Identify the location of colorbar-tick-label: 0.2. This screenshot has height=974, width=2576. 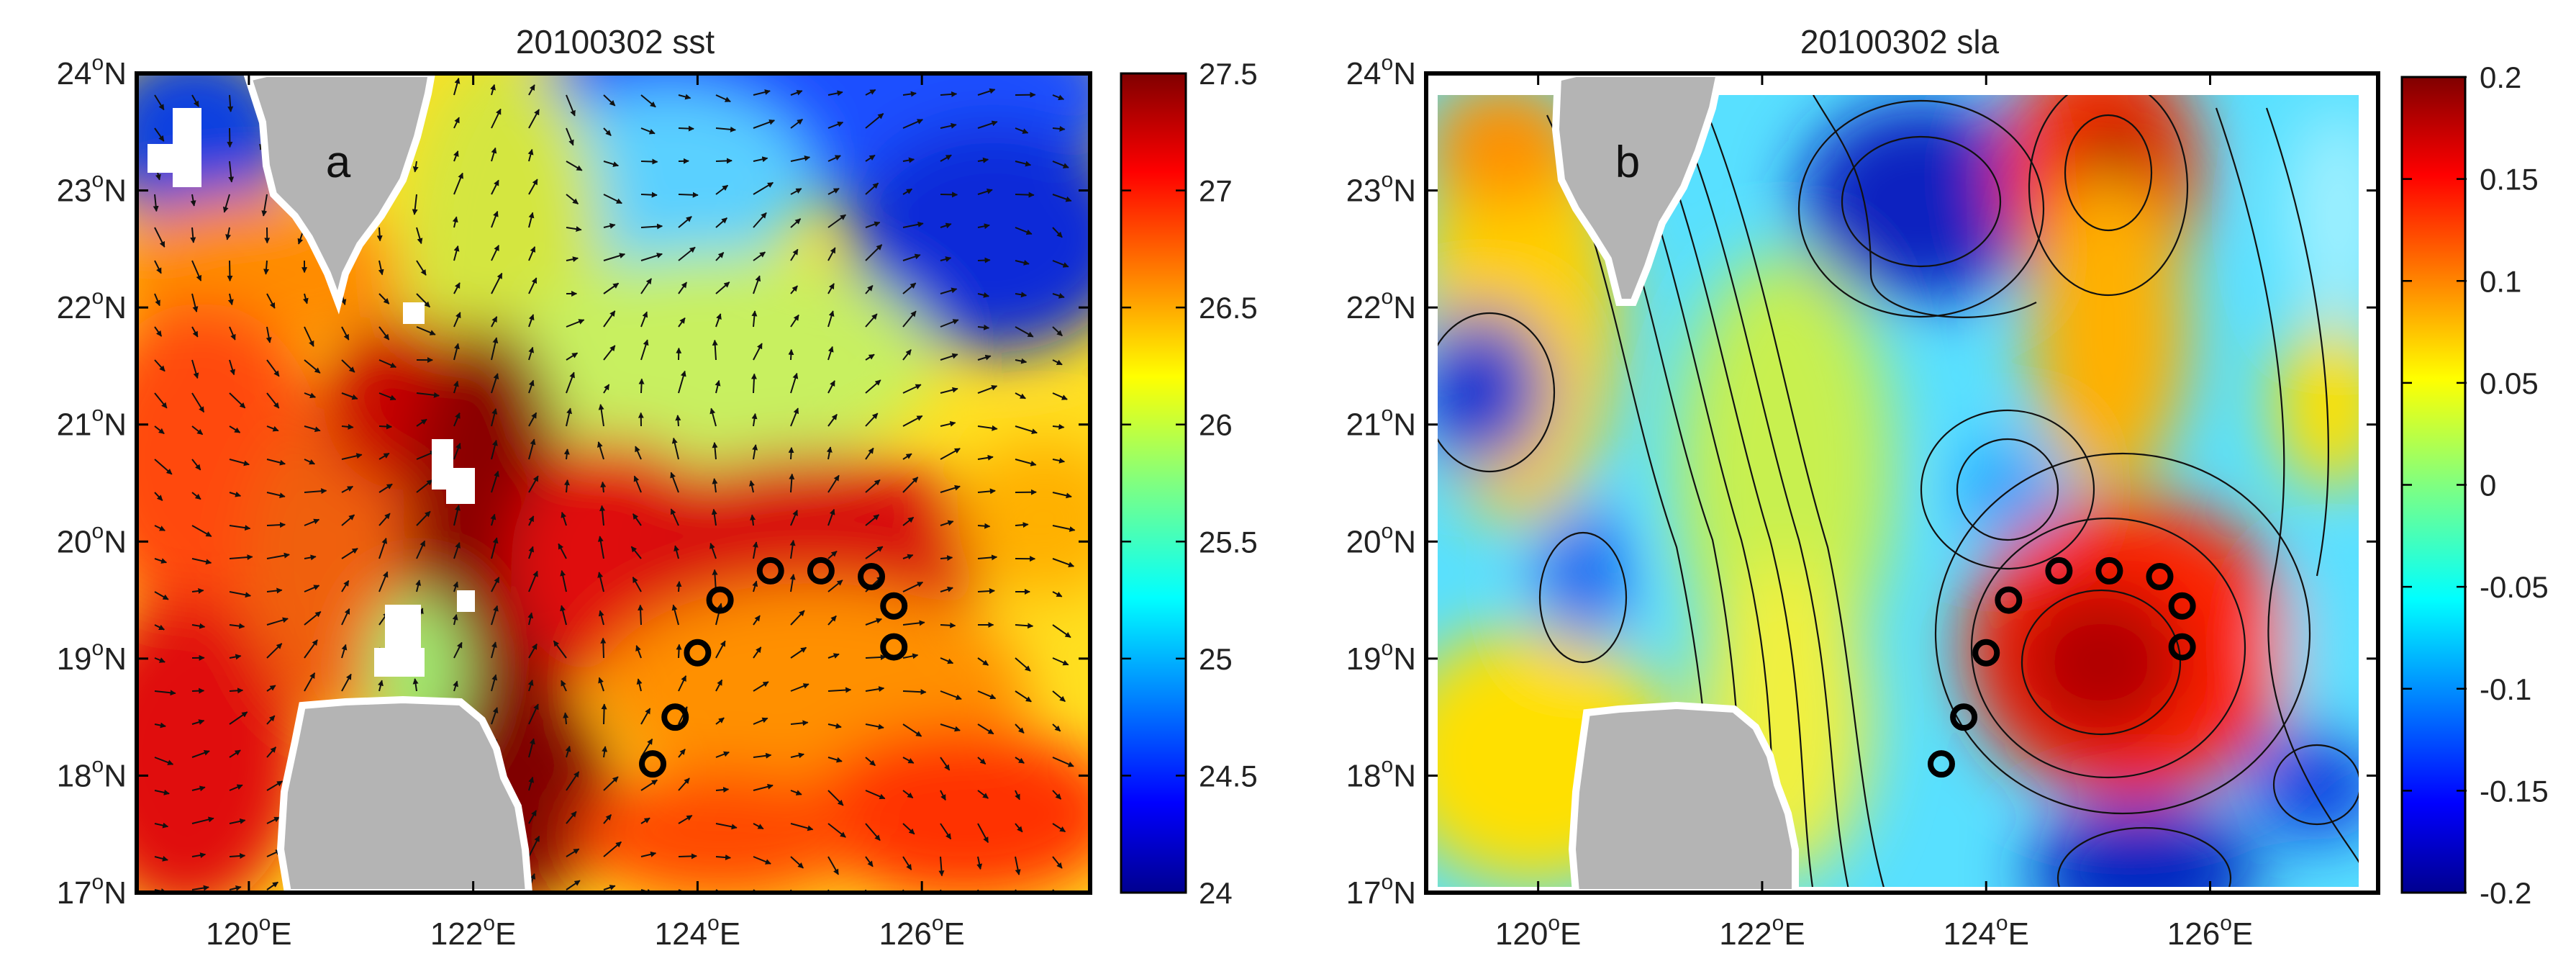
(2500, 77).